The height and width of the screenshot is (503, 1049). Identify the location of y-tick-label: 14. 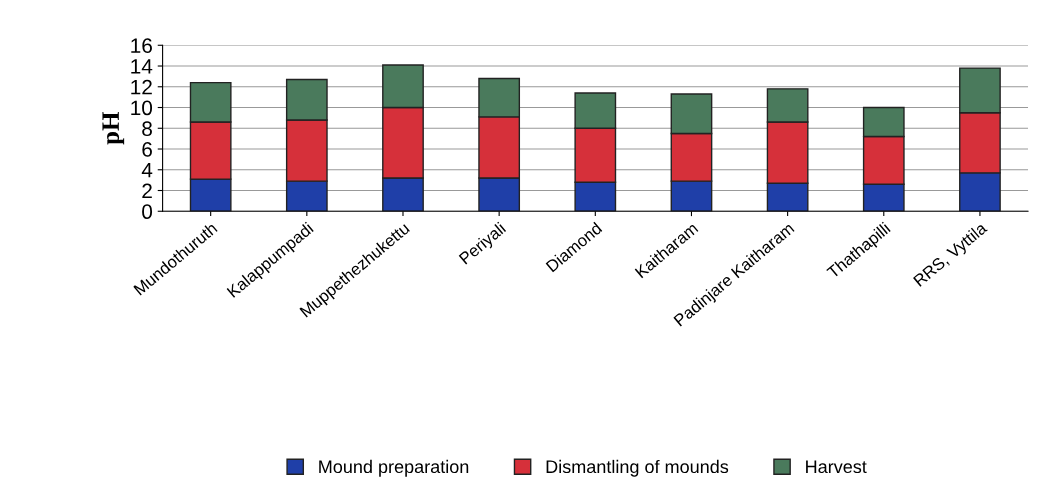
(142, 66).